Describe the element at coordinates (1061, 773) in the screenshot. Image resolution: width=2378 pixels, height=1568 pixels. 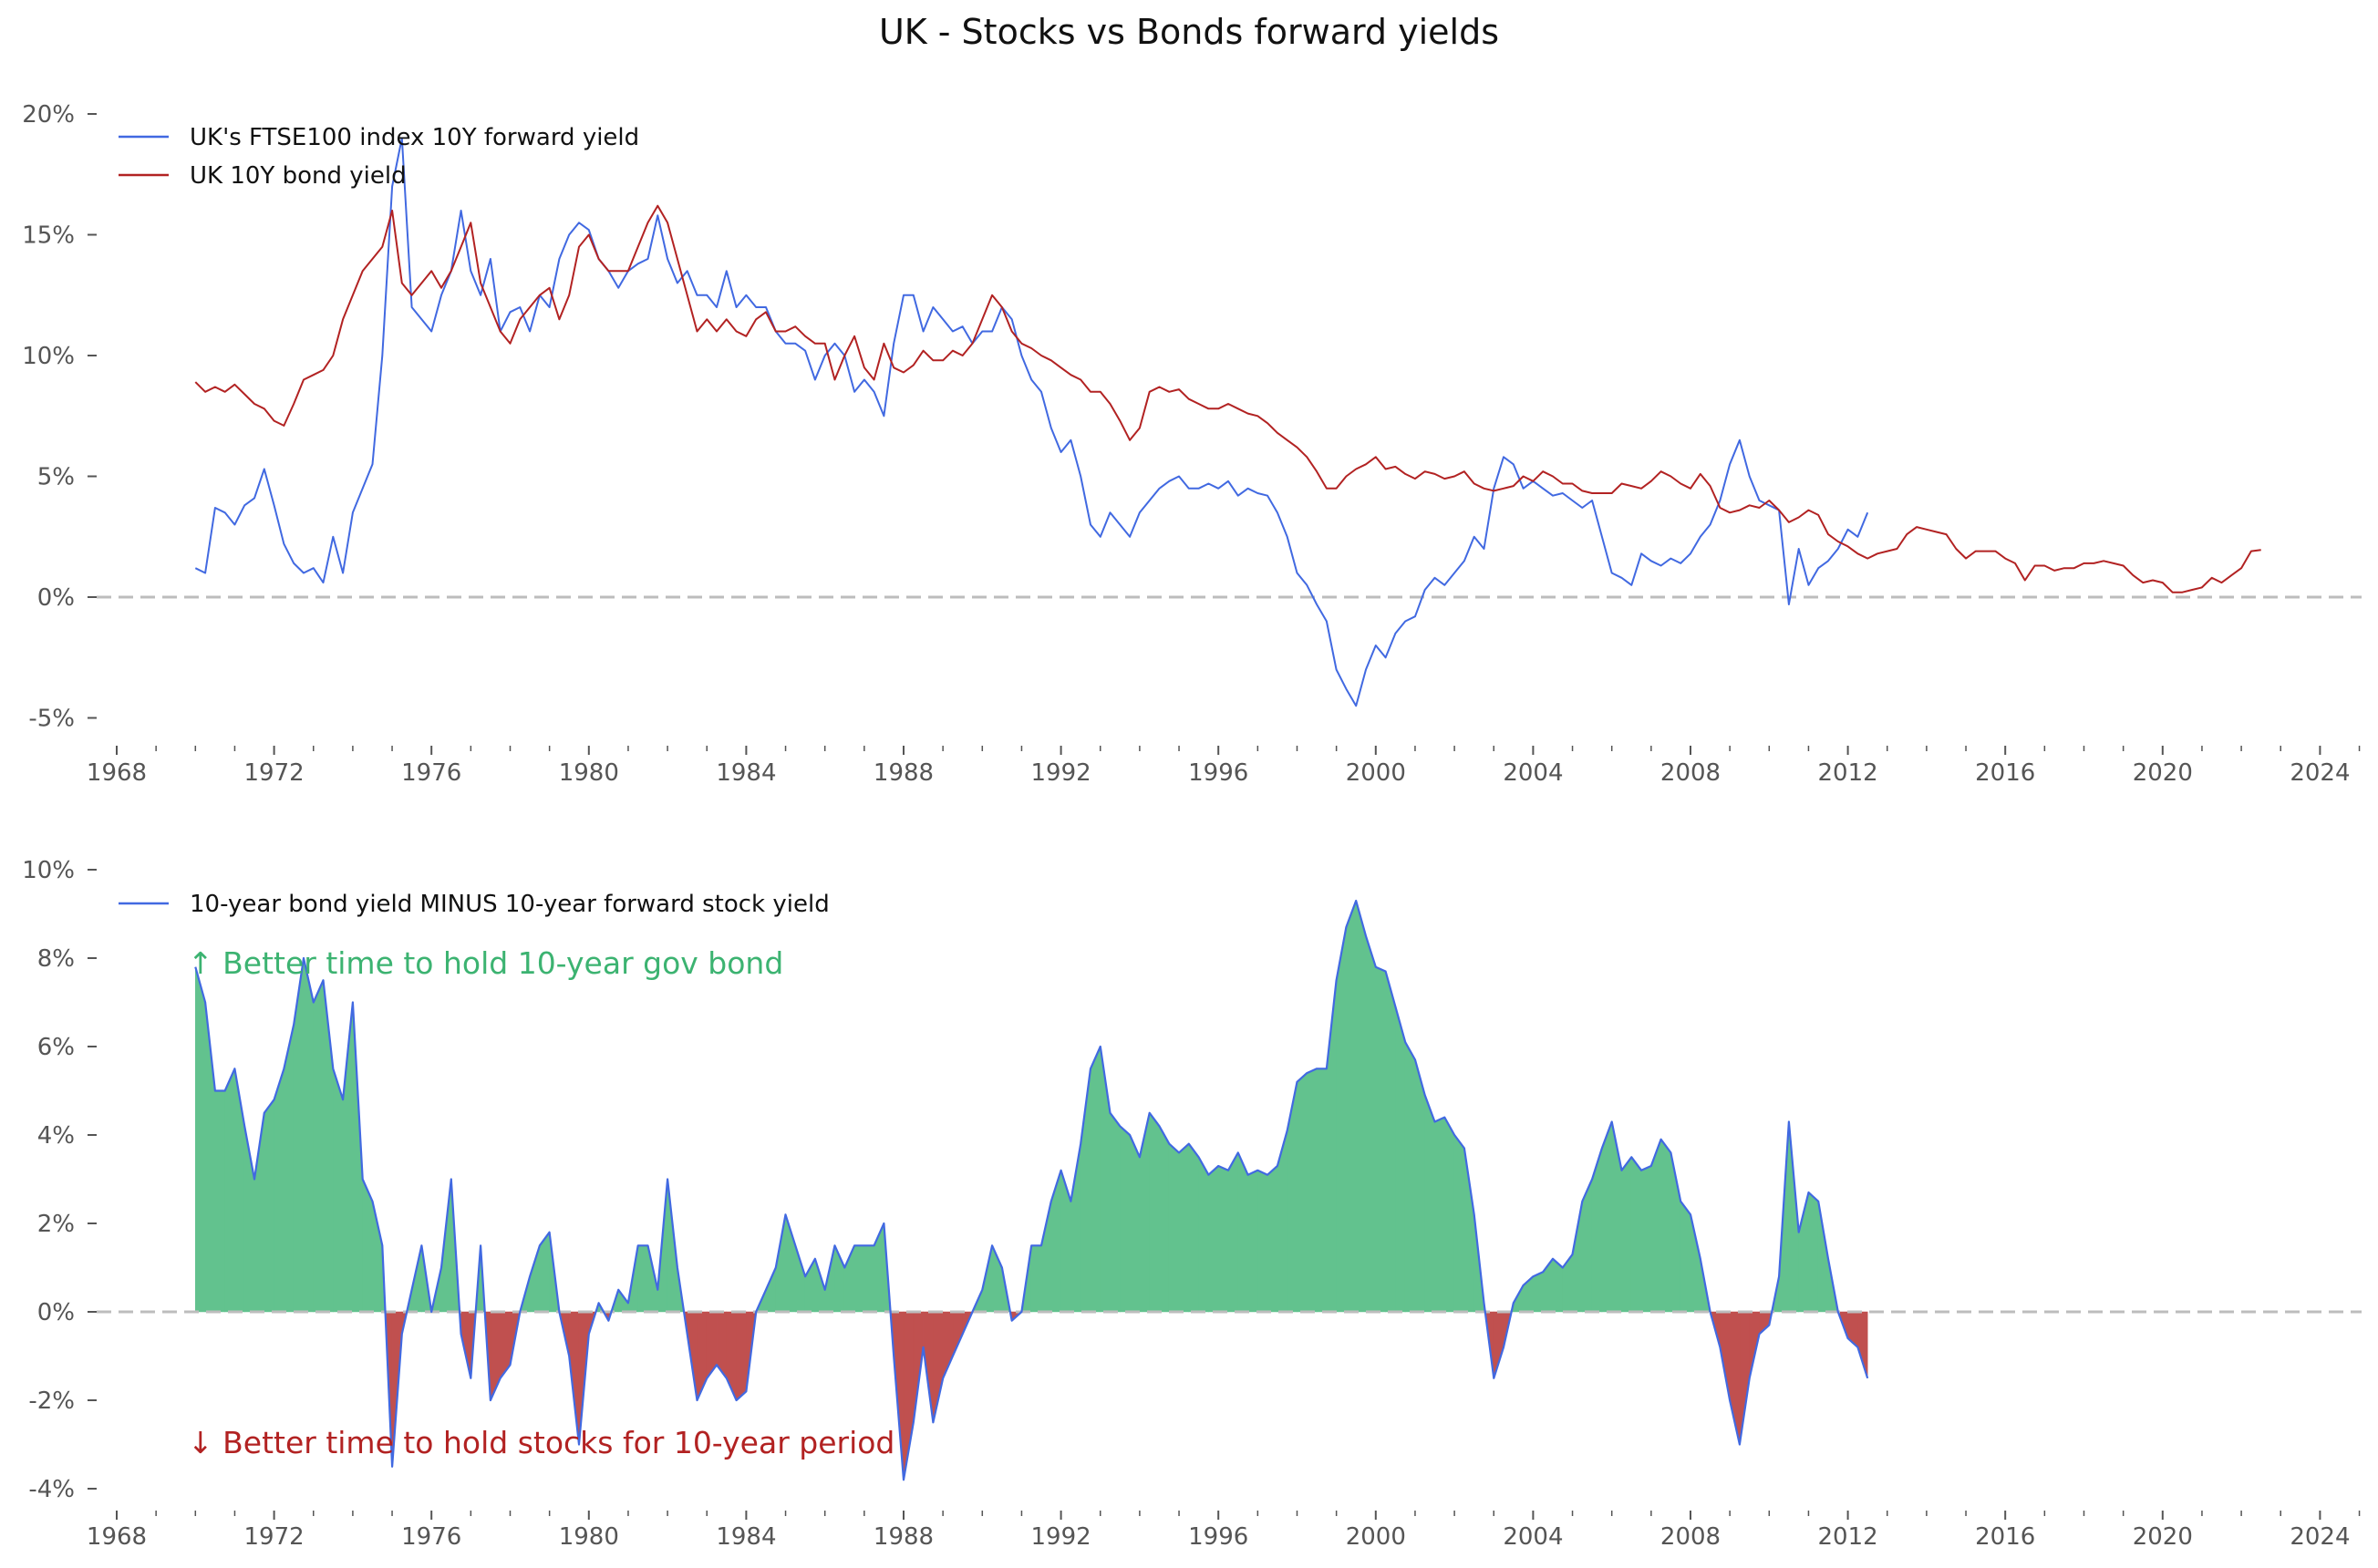
I see `x-tick-label: 1992` at that location.